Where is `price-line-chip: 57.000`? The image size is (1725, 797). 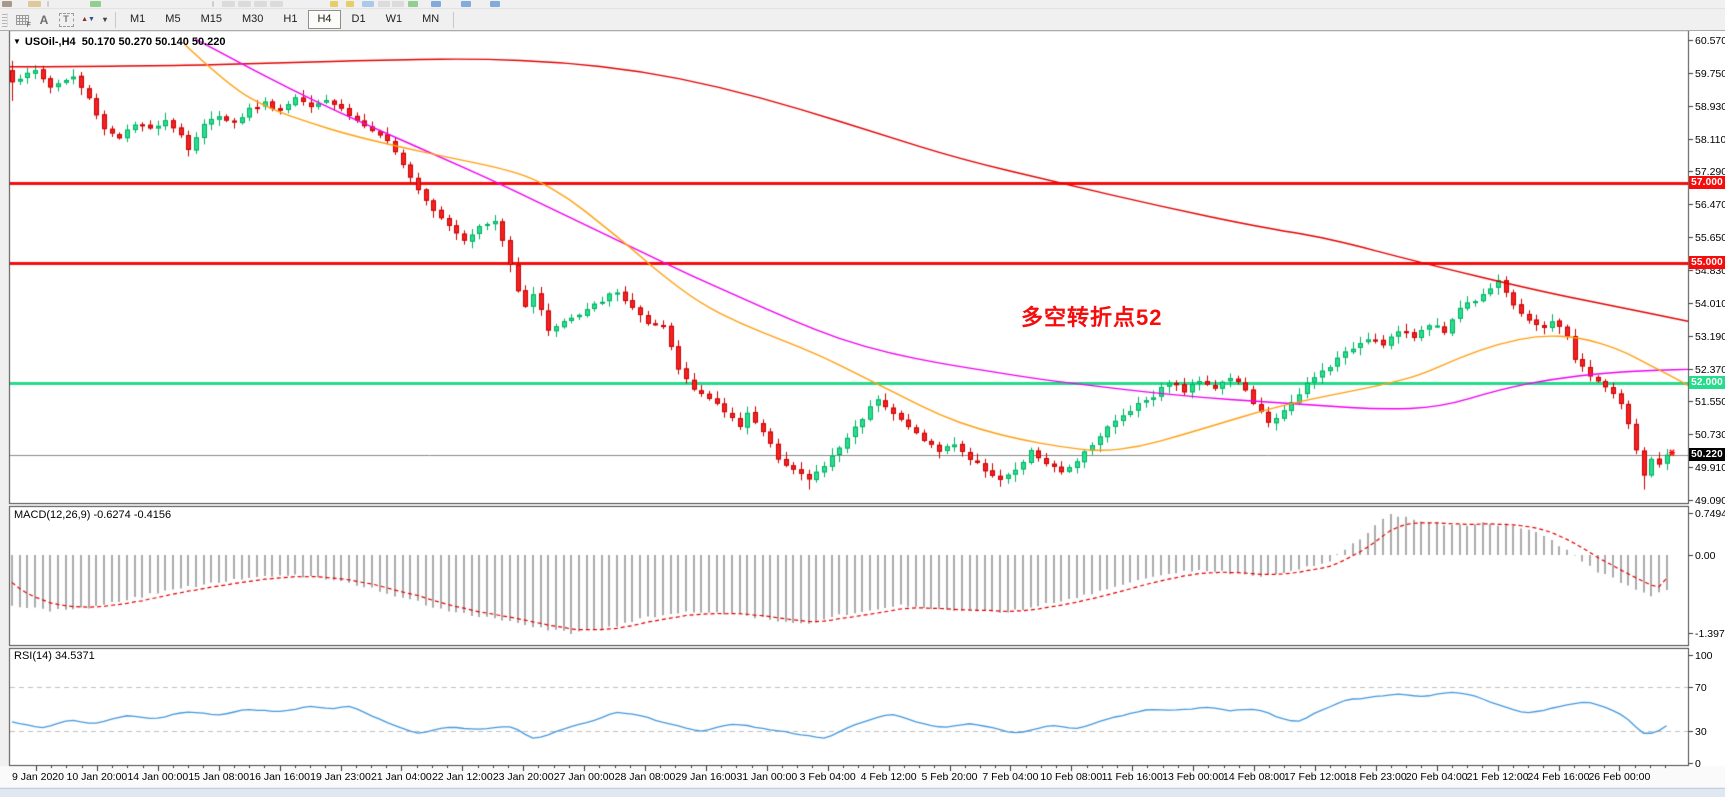 price-line-chip: 57.000 is located at coordinates (1707, 183).